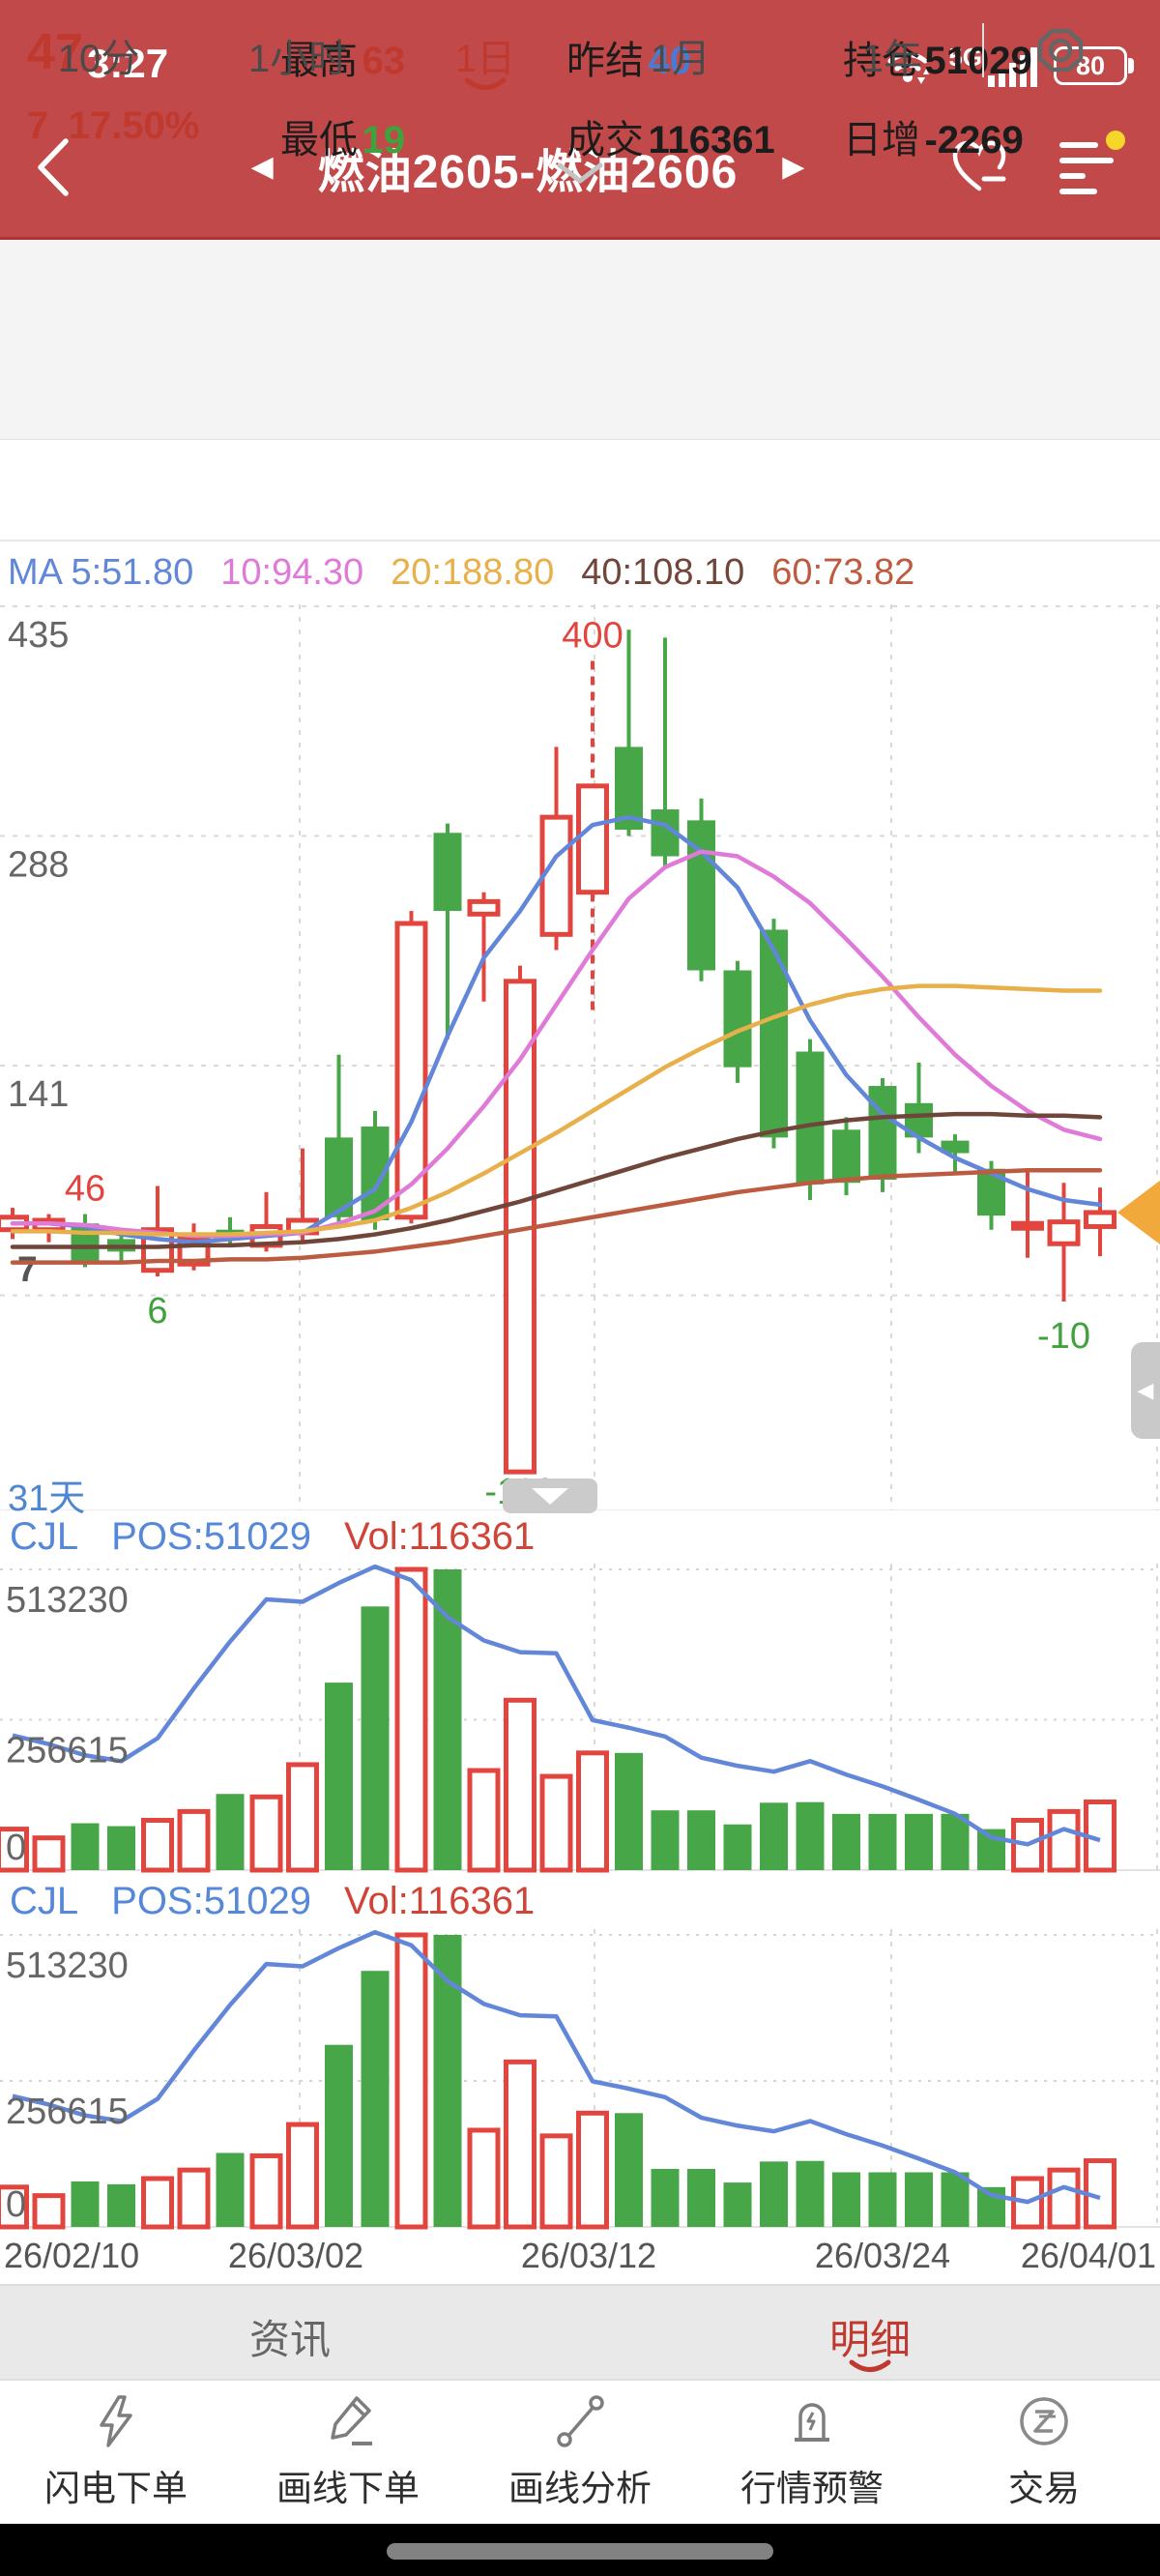 The height and width of the screenshot is (2576, 1160). What do you see at coordinates (384, 140) in the screenshot?
I see `low-value: 19` at bounding box center [384, 140].